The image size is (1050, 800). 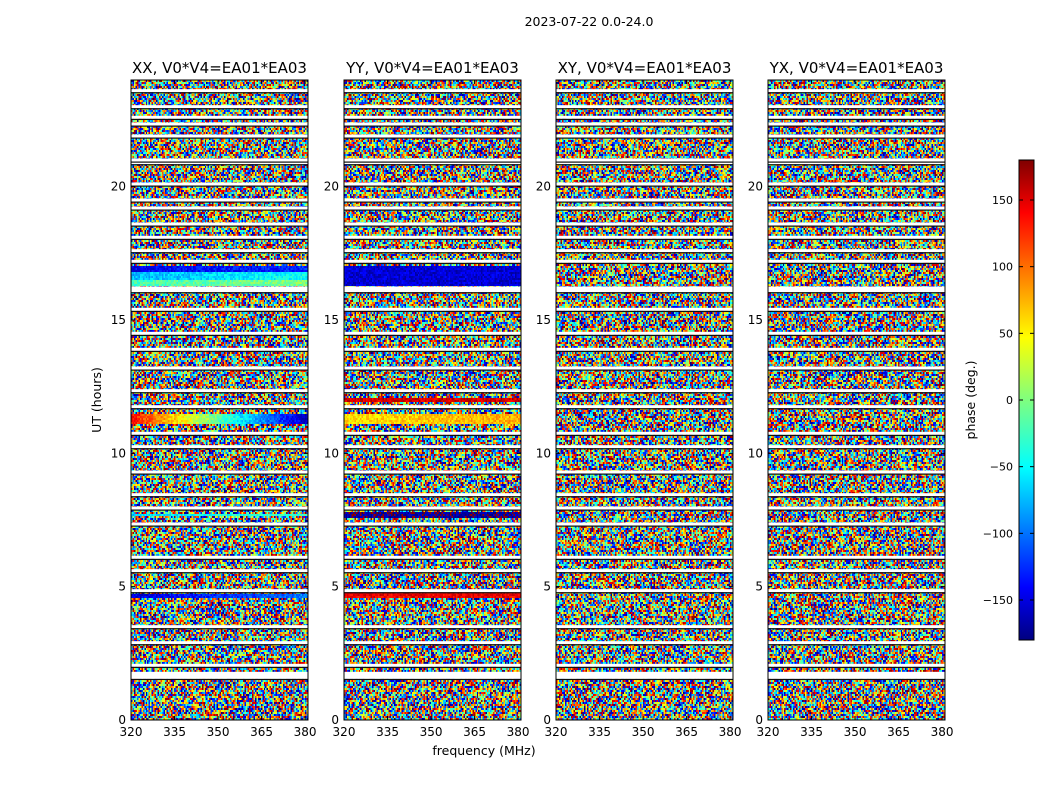 I want to click on x-tick-label: 380, so click(x=305, y=732).